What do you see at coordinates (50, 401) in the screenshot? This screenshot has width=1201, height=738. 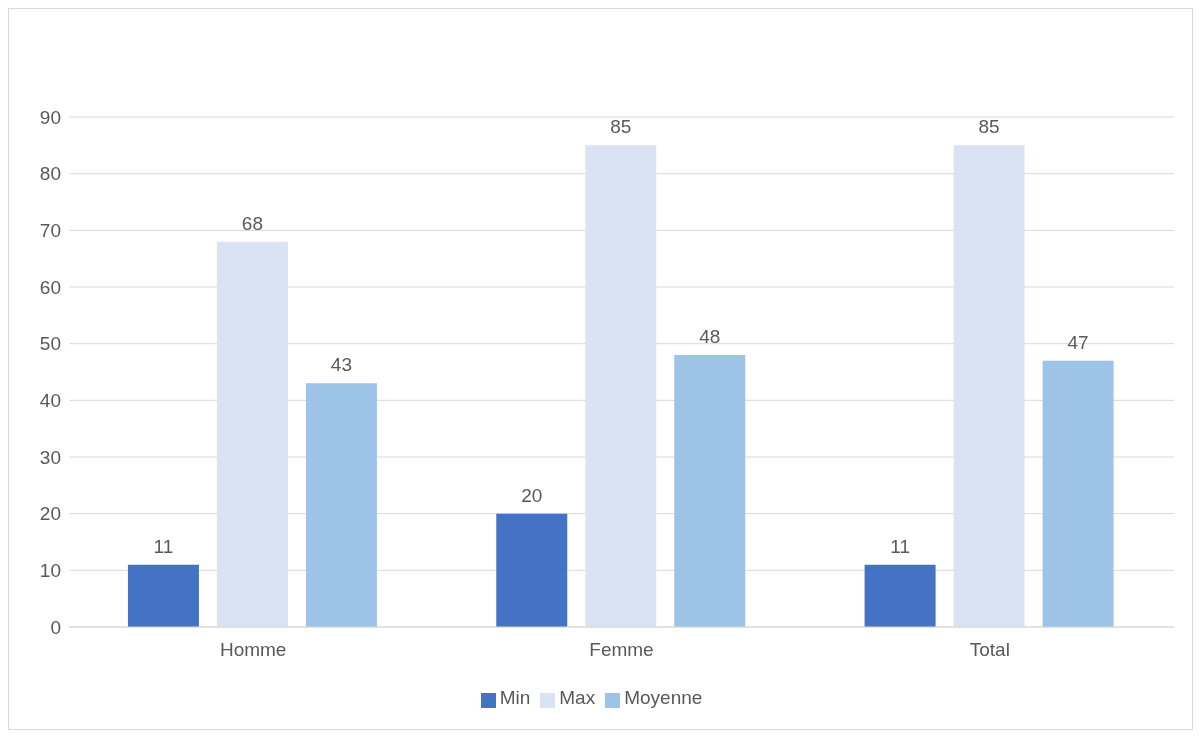 I see `y-tick-label: 40` at bounding box center [50, 401].